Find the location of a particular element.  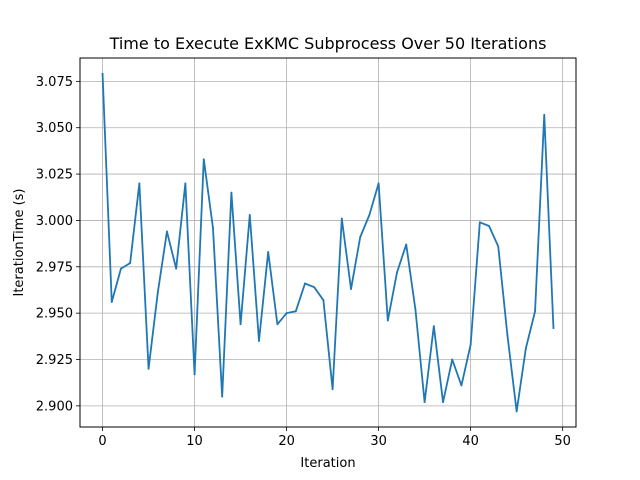

y-tick-label: 3.075 is located at coordinates (54, 82).